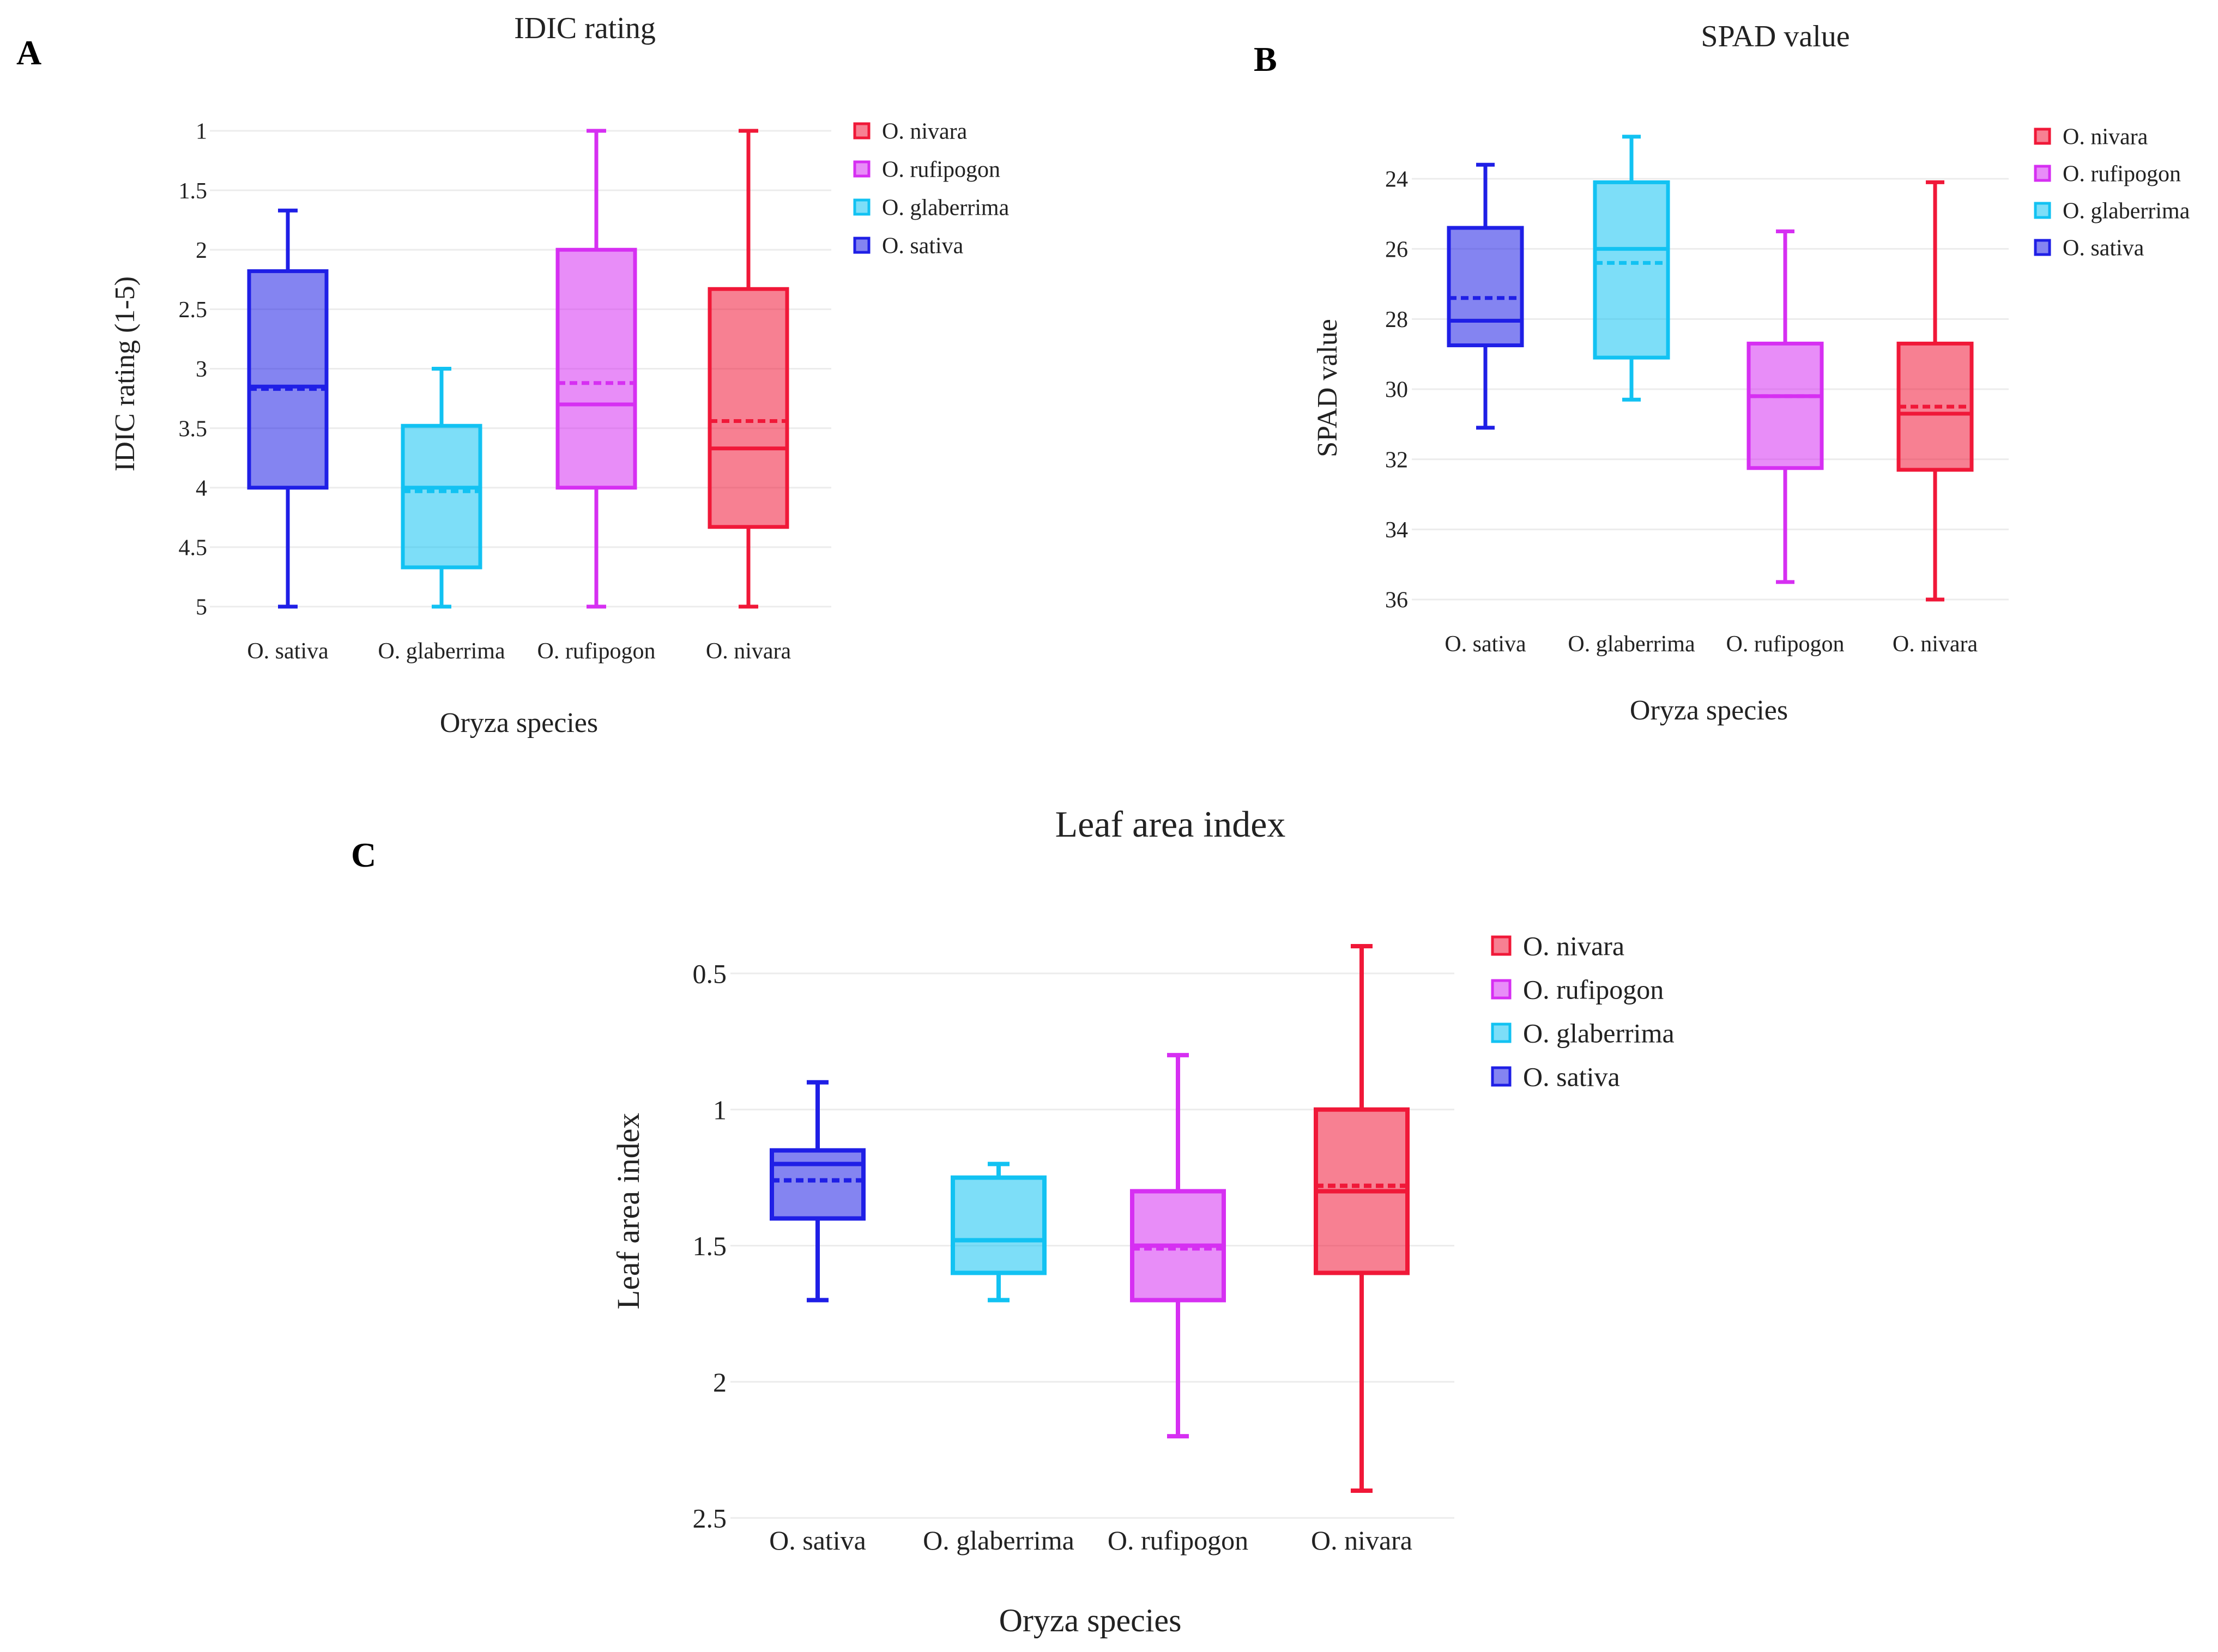 This screenshot has width=2218, height=1652. I want to click on chart-title: SPAD value, so click(1776, 36).